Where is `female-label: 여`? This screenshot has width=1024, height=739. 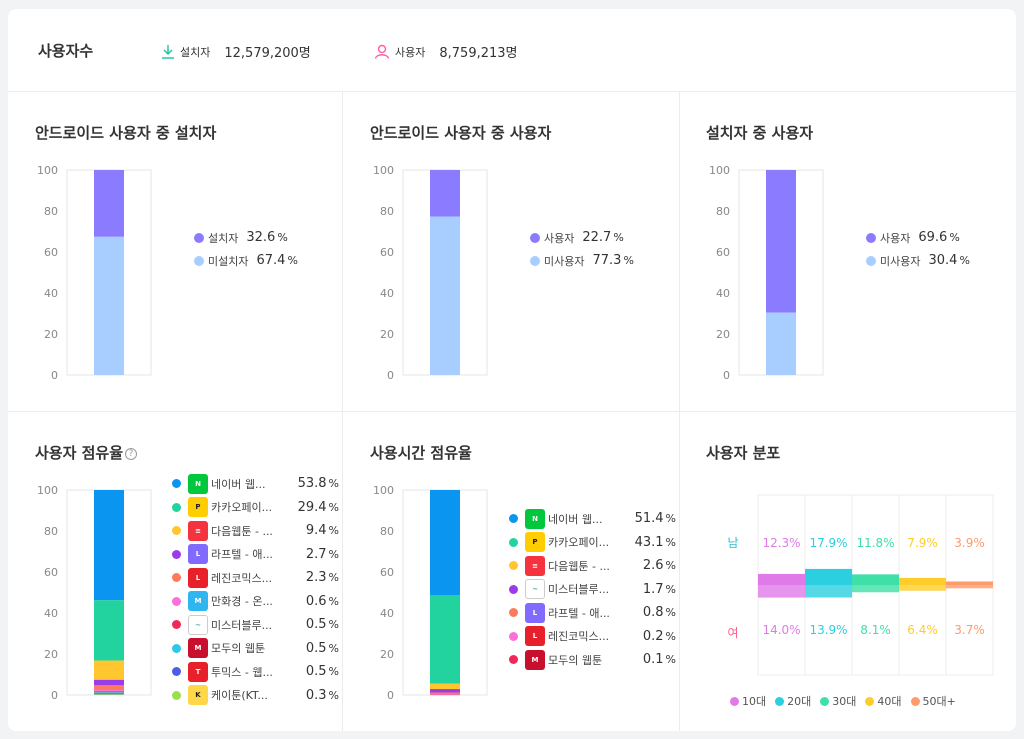
female-label: 여 is located at coordinates (732, 633).